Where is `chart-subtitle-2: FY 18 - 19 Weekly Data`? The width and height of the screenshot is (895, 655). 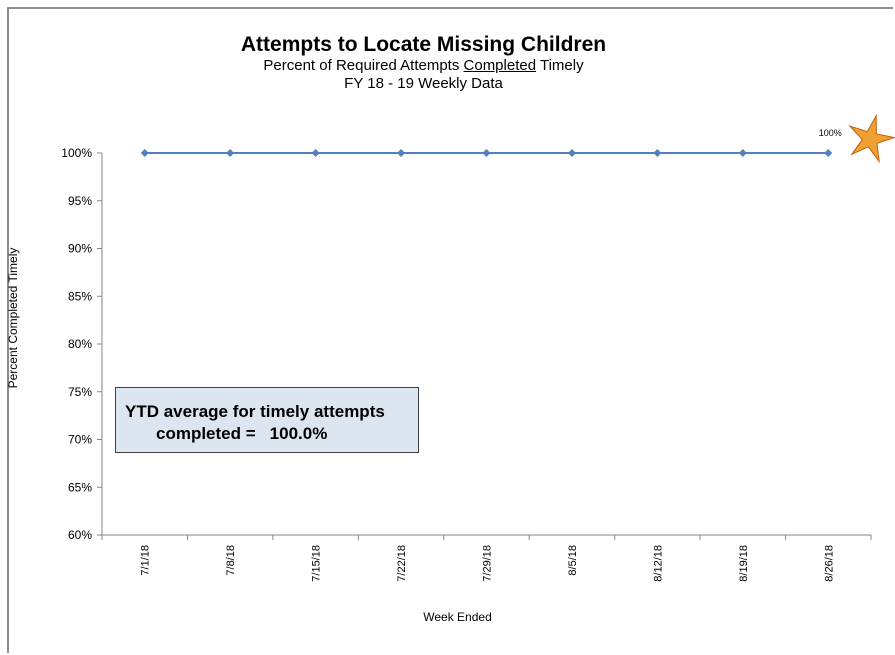
chart-subtitle-2: FY 18 - 19 Weekly Data is located at coordinates (423, 83).